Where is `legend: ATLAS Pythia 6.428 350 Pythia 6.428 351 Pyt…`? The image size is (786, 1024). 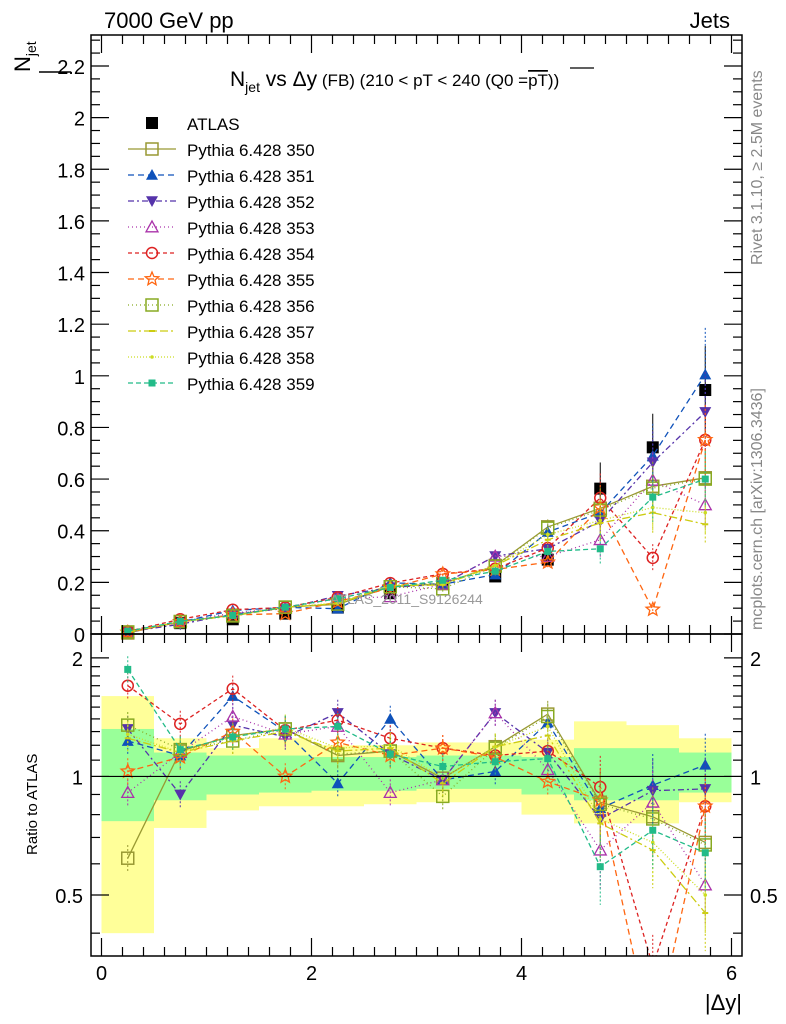
legend: ATLAS Pythia 6.428 350 Pythia 6.428 351 Pyt… is located at coordinates (221, 254).